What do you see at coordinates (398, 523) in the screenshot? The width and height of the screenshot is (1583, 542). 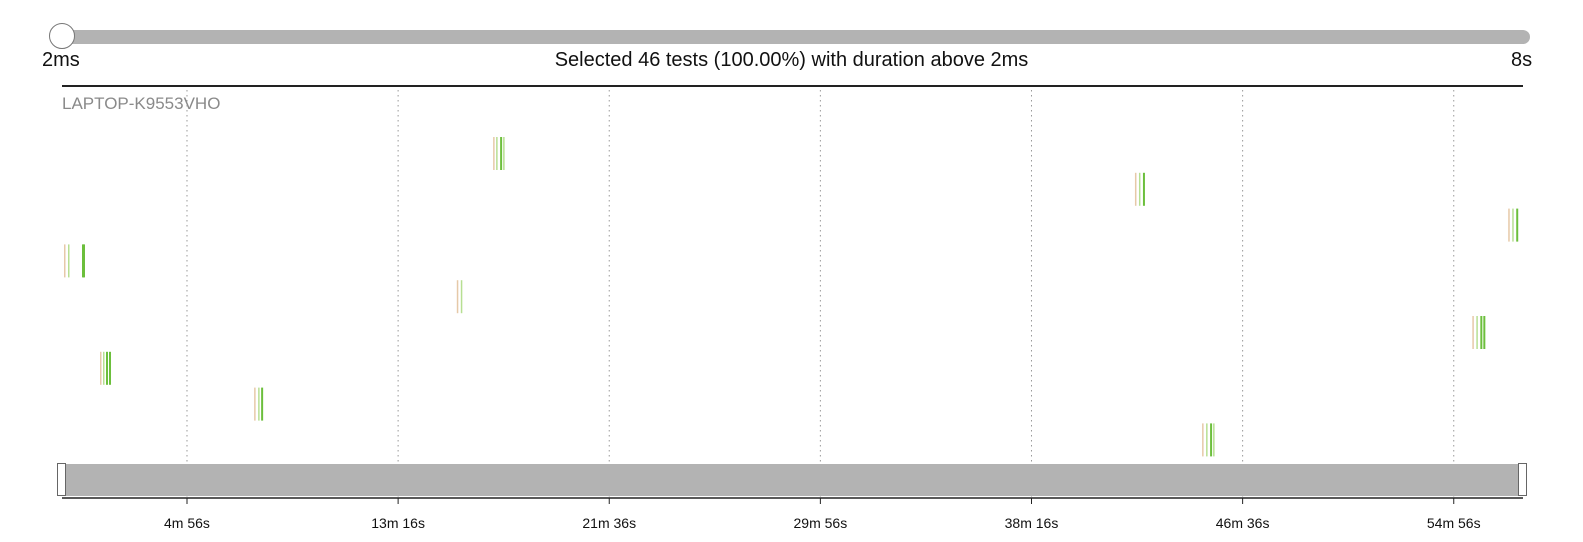 I see `axis-tick-label: 13m 16s` at bounding box center [398, 523].